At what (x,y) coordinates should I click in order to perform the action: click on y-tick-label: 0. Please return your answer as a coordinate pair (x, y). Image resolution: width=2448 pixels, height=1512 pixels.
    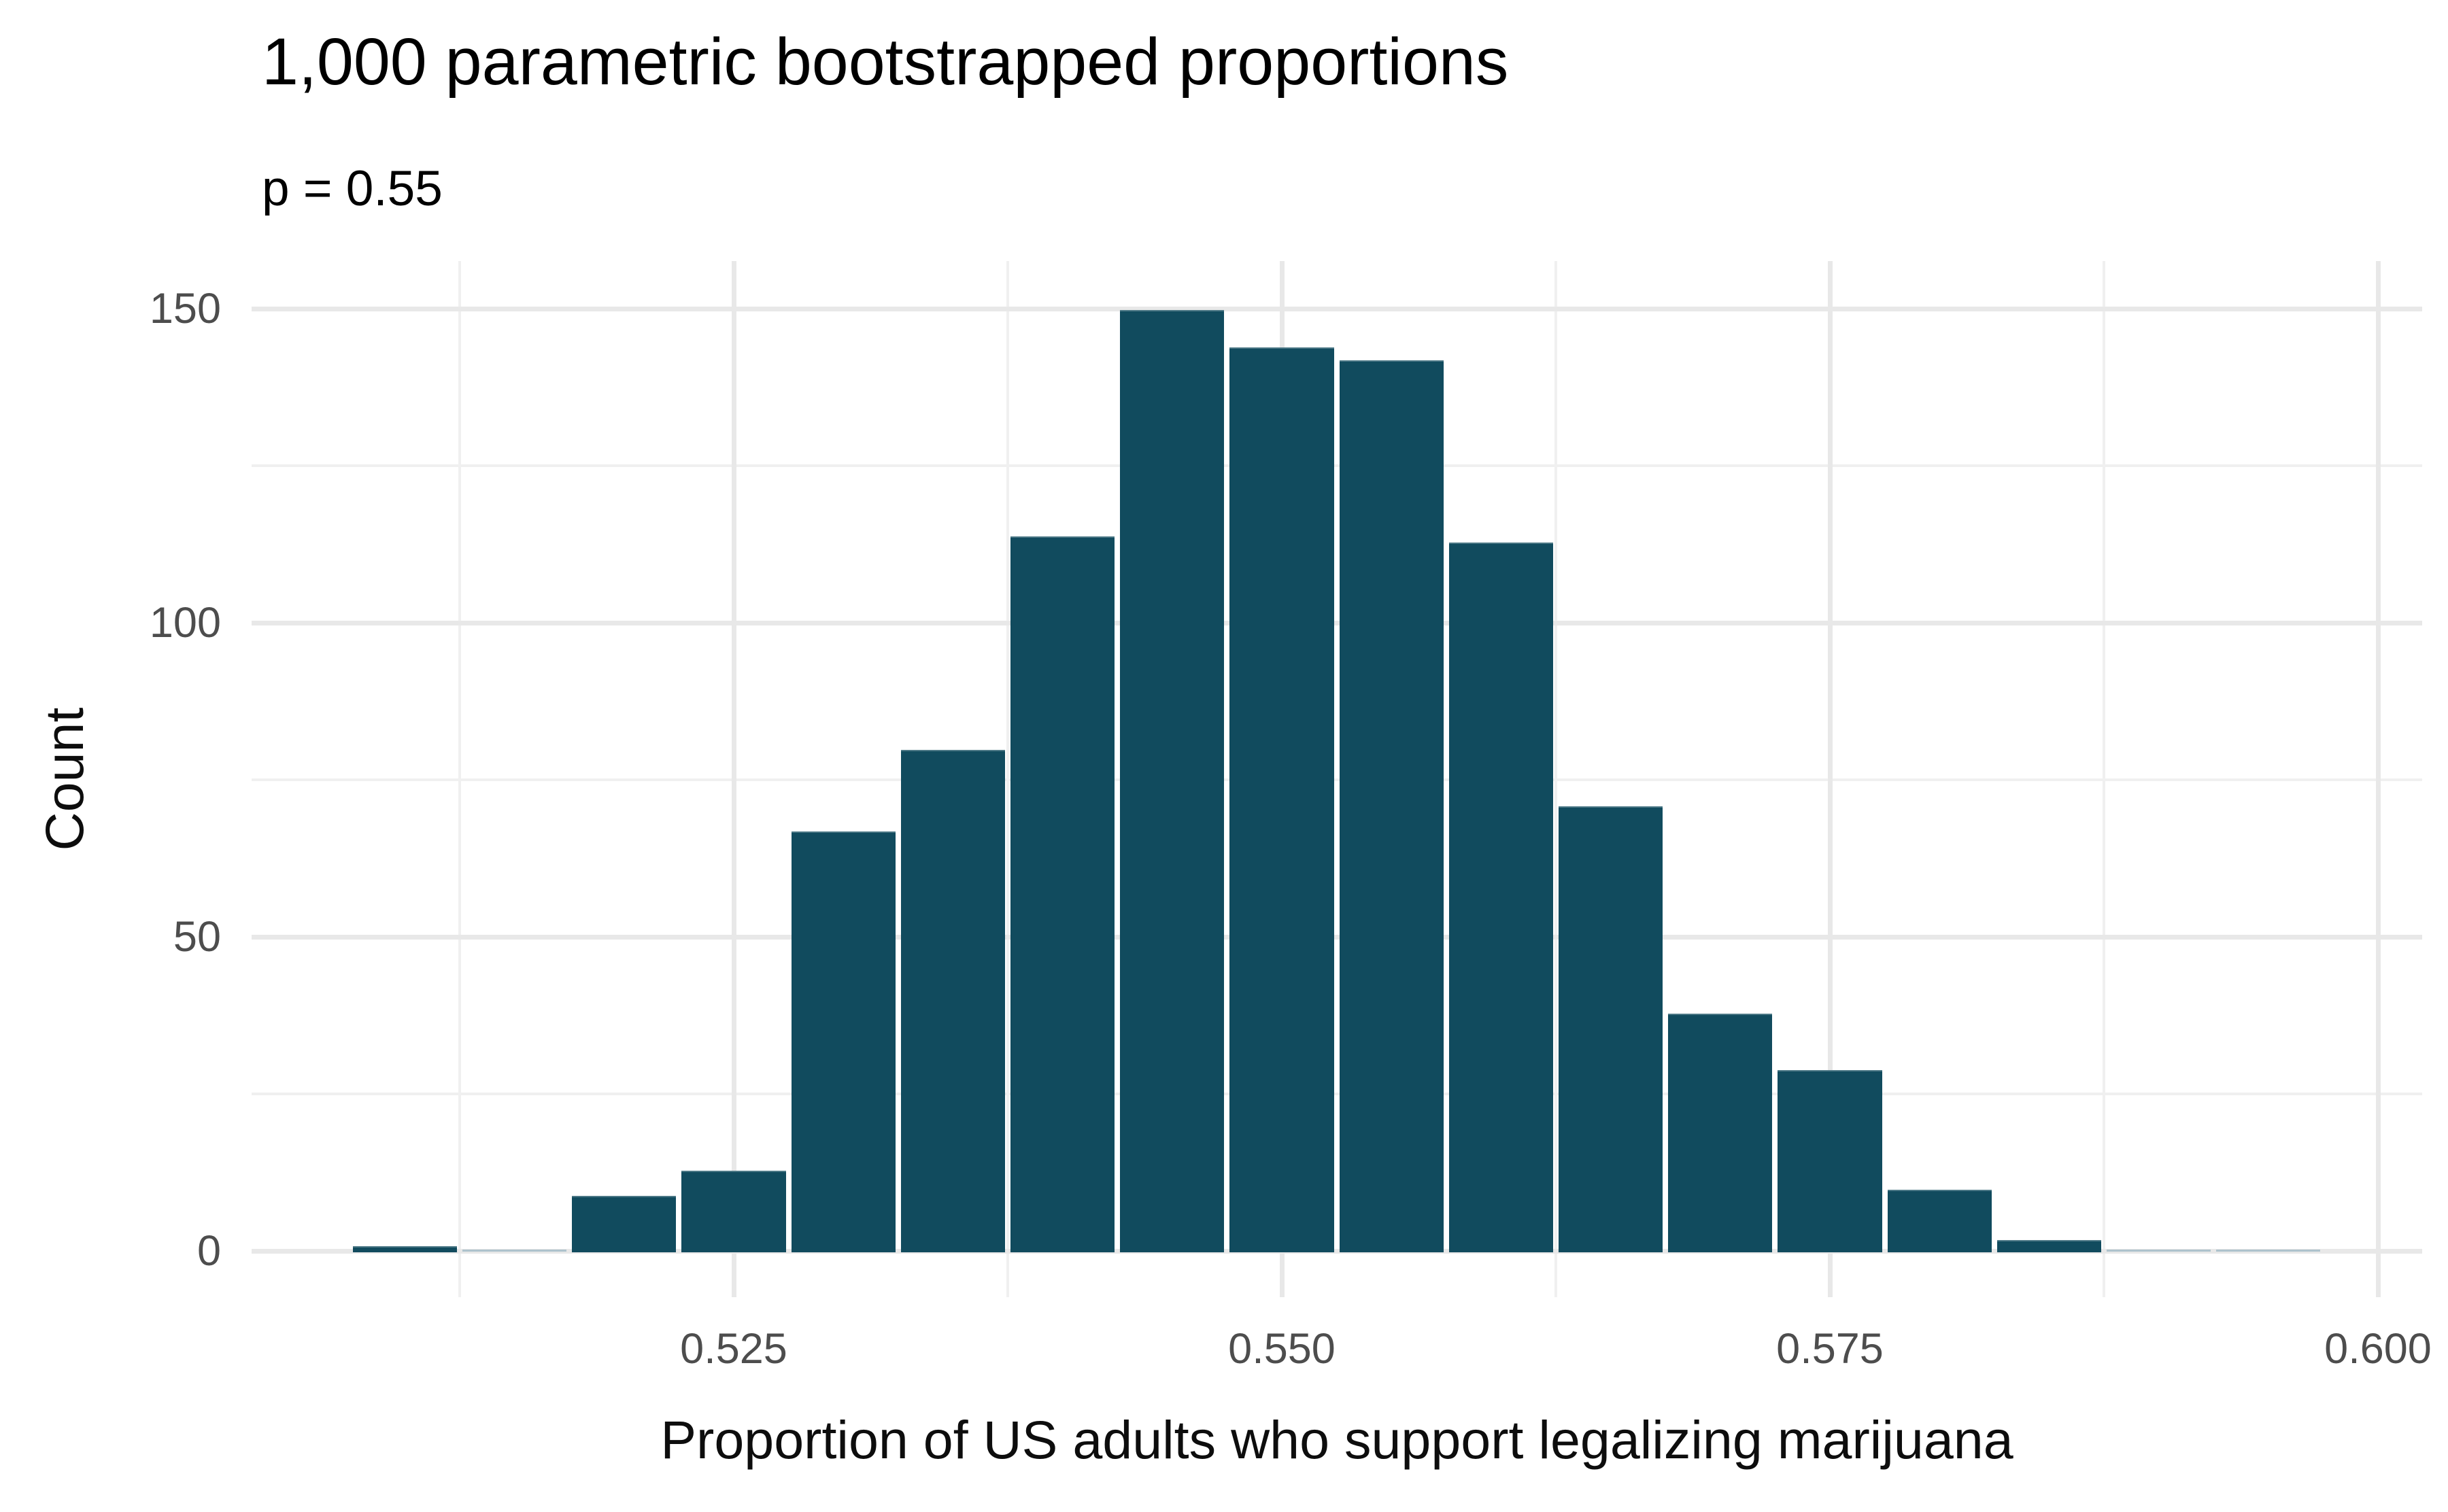
    Looking at the image, I should click on (209, 1251).